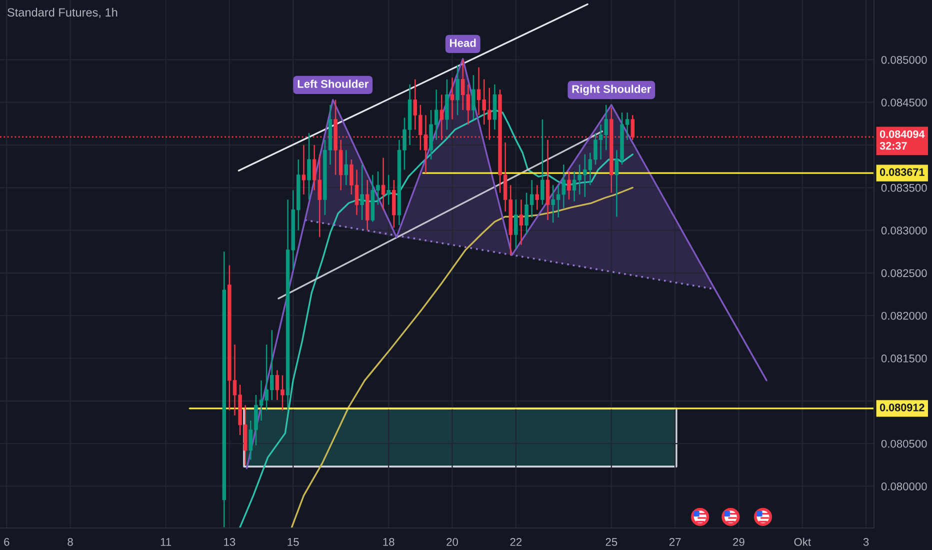 This screenshot has width=932, height=550. I want to click on x-tick-label: 25, so click(612, 542).